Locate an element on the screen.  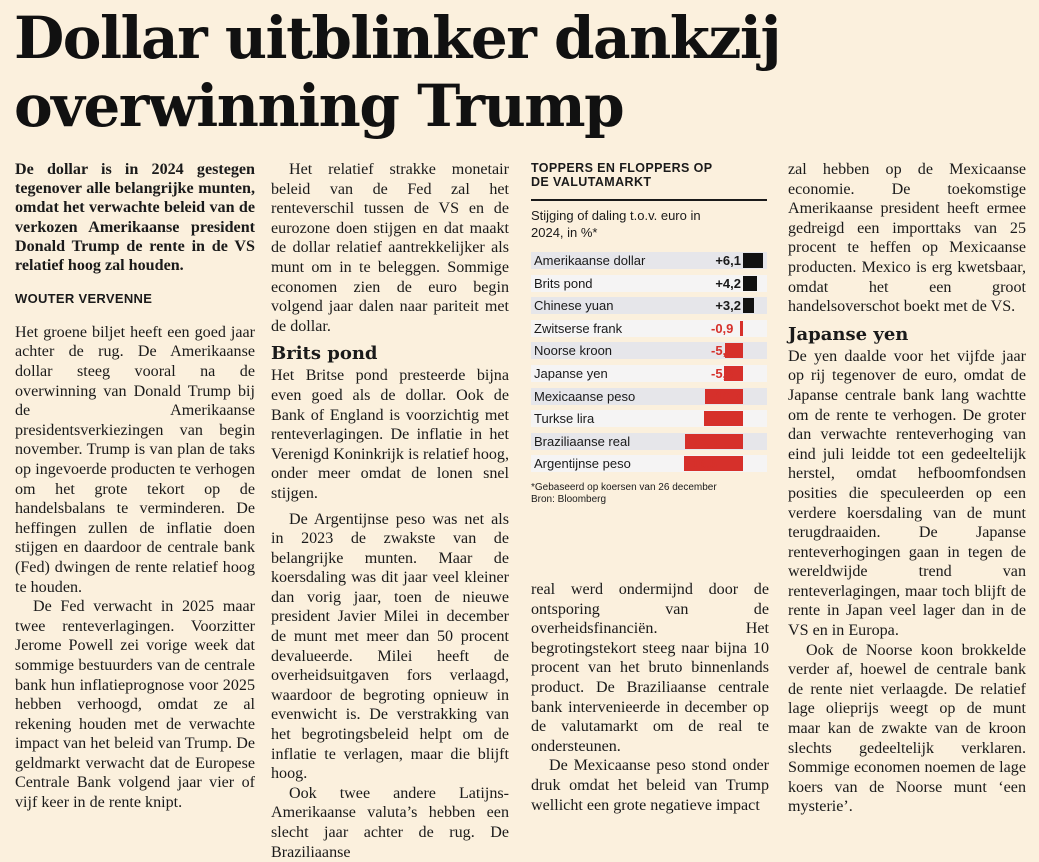
chart-row: Amerikaanse dollar +6,1 is located at coordinates (649, 261).